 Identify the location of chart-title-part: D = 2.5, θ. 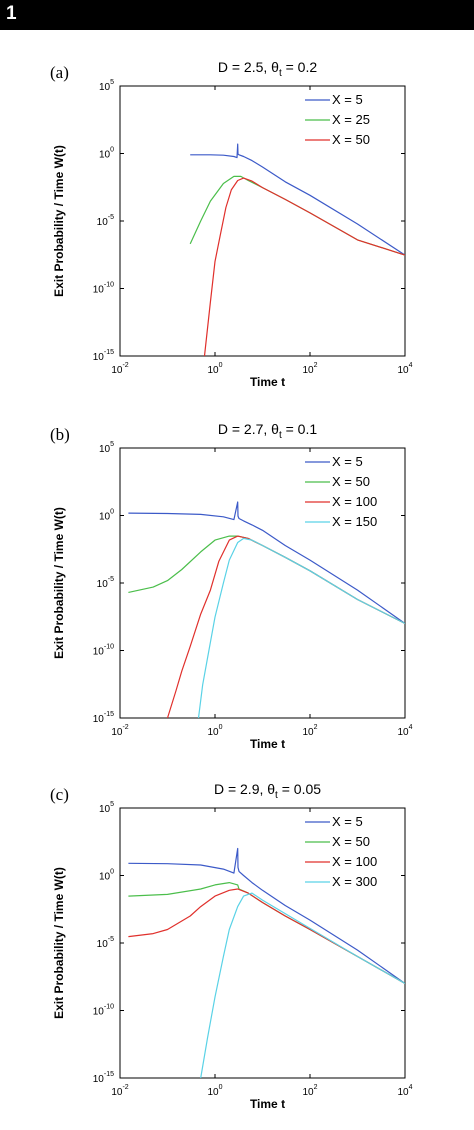
(248, 67).